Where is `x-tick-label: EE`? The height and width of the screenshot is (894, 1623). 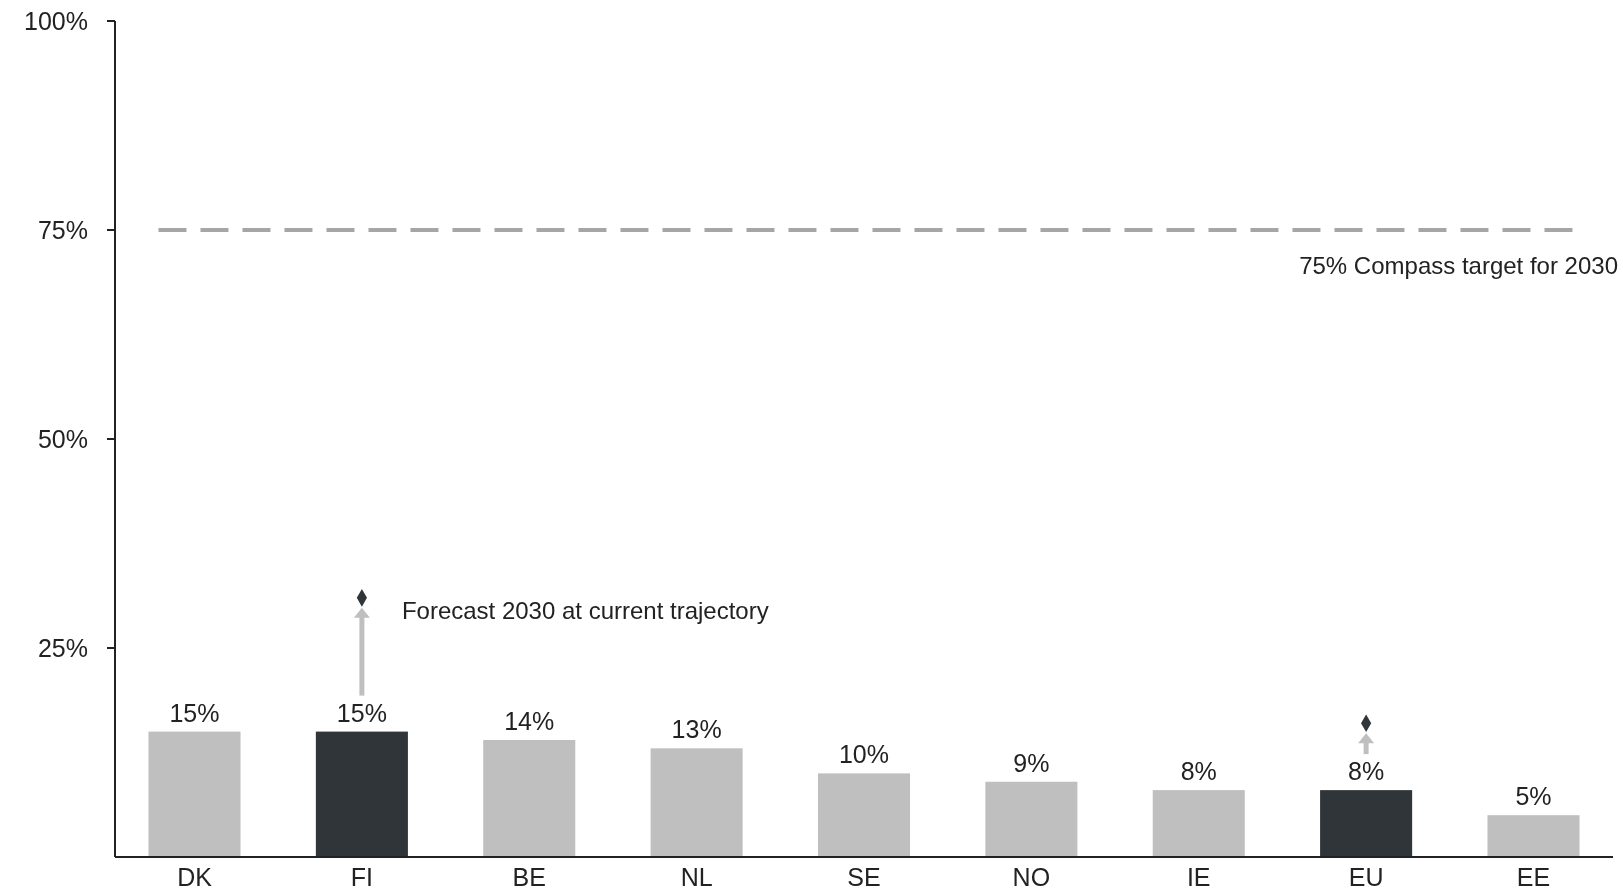
x-tick-label: EE is located at coordinates (1533, 877).